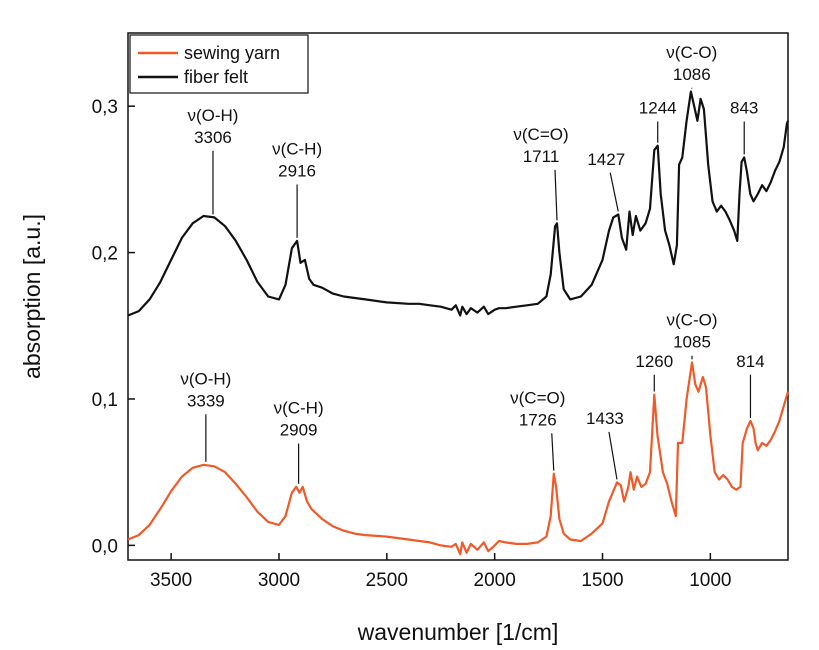 The image size is (819, 650). I want to click on annotation-wavenumber: 3306, so click(213, 137).